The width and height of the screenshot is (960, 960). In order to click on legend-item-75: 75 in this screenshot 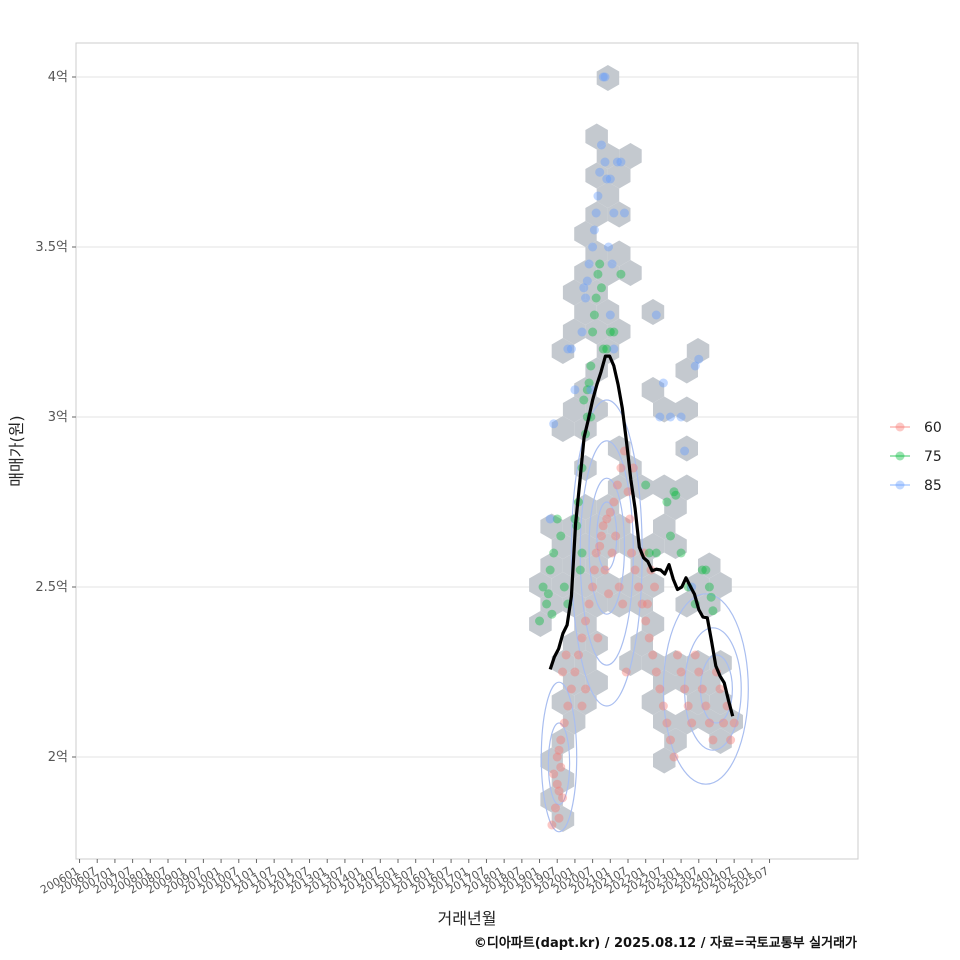, I will do `click(916, 457)`.